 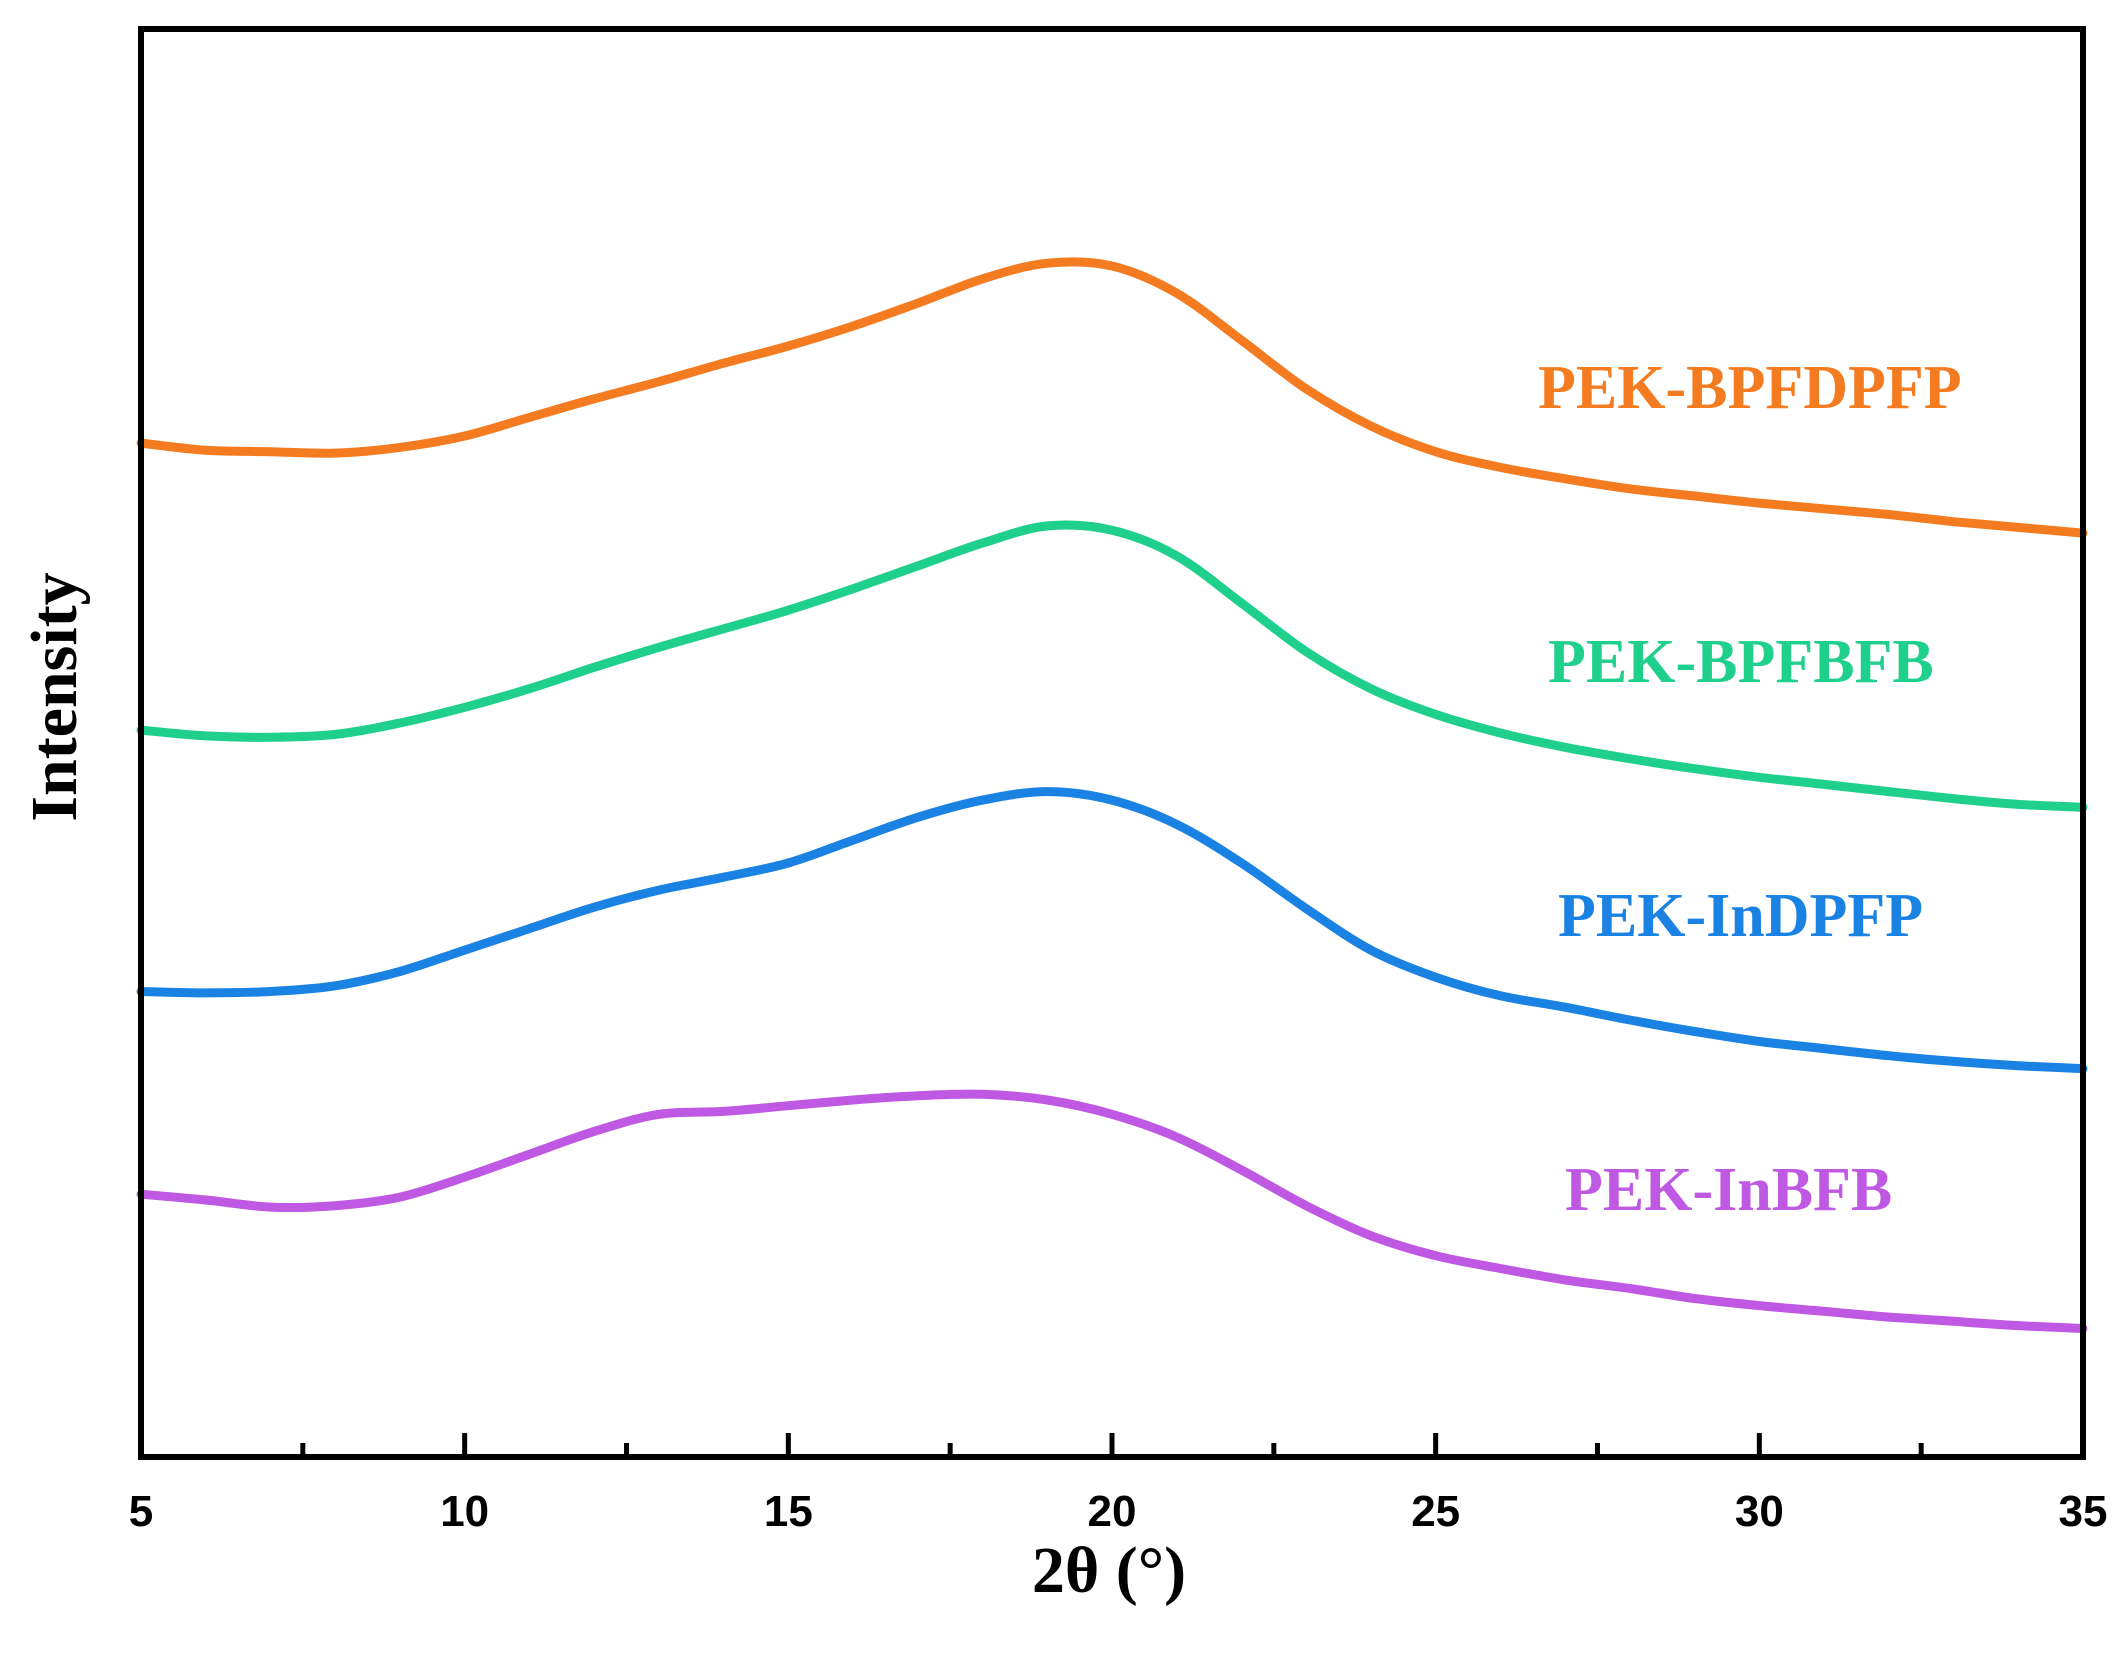 What do you see at coordinates (2083, 1511) in the screenshot?
I see `x-tick-label: 35` at bounding box center [2083, 1511].